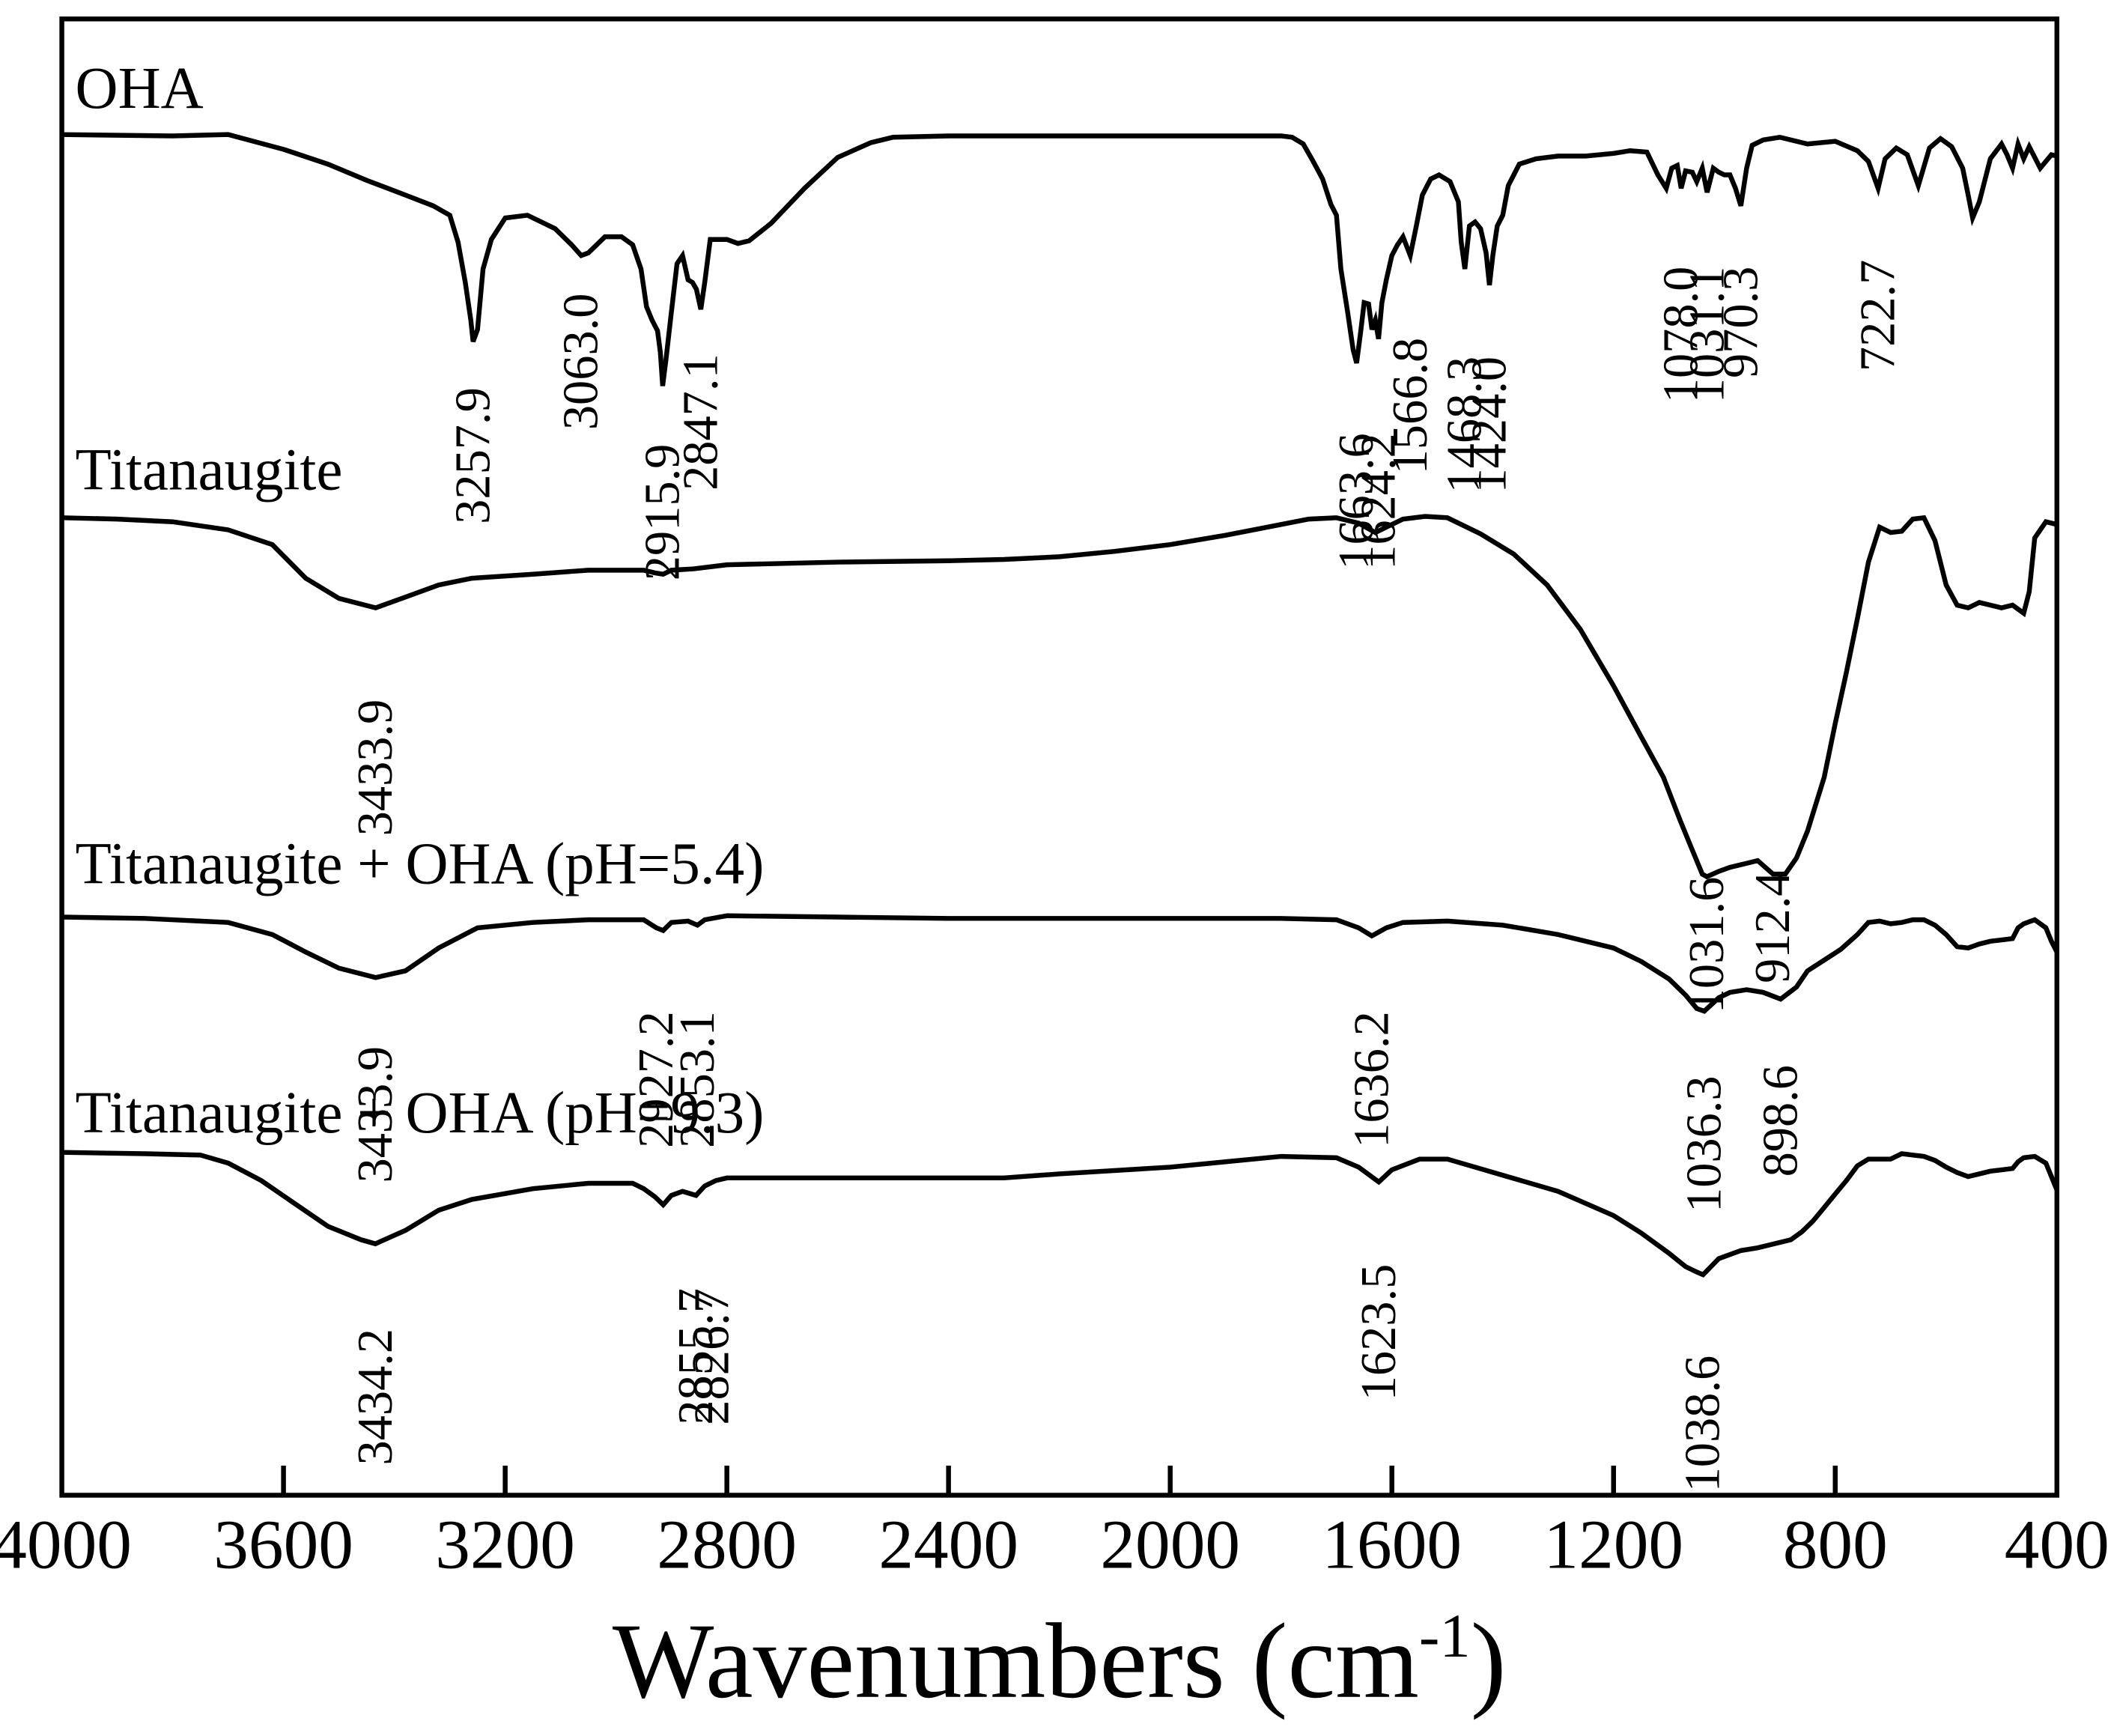 The height and width of the screenshot is (1736, 2108). I want to click on peak-label: 2853.1, so click(697, 1079).